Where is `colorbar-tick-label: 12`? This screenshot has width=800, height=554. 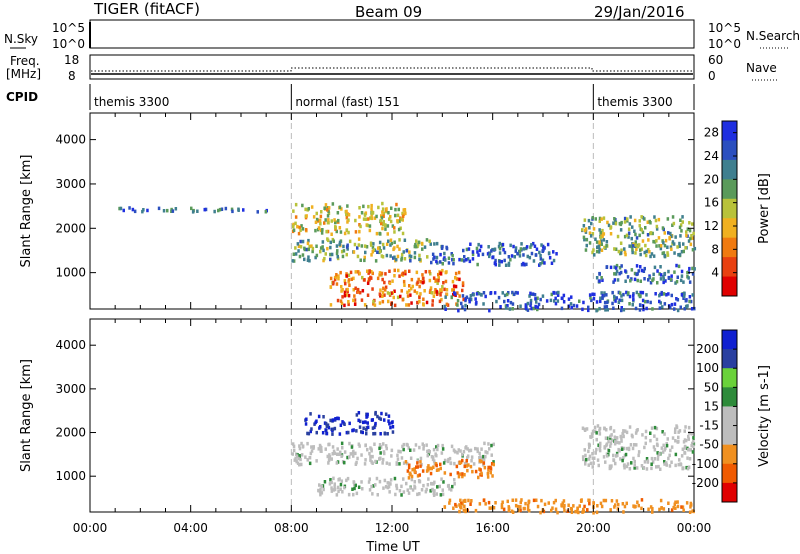 colorbar-tick-label: 12 is located at coordinates (711, 226).